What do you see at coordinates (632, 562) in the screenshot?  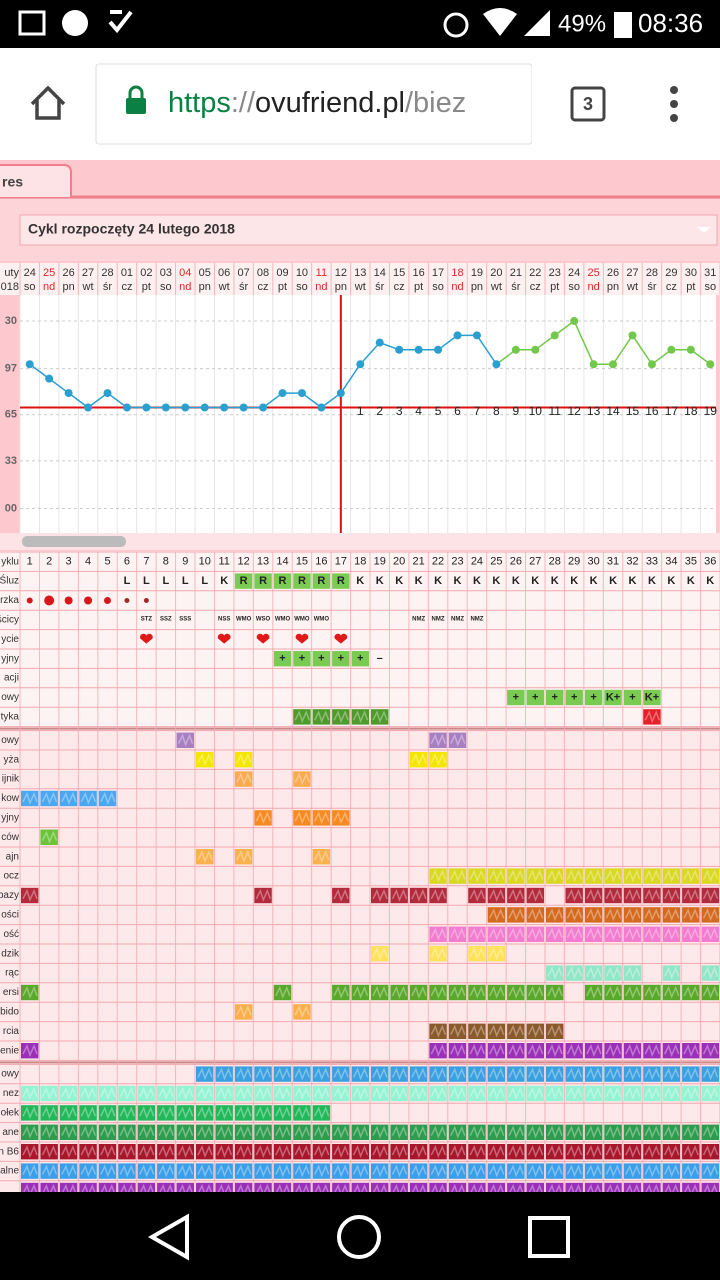 I see `cell-text: 32` at bounding box center [632, 562].